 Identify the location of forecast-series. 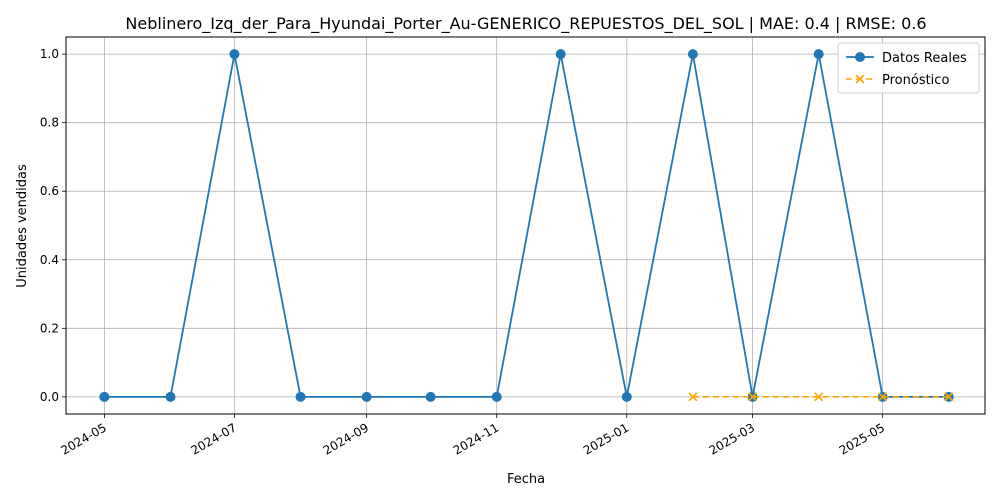
(821, 397).